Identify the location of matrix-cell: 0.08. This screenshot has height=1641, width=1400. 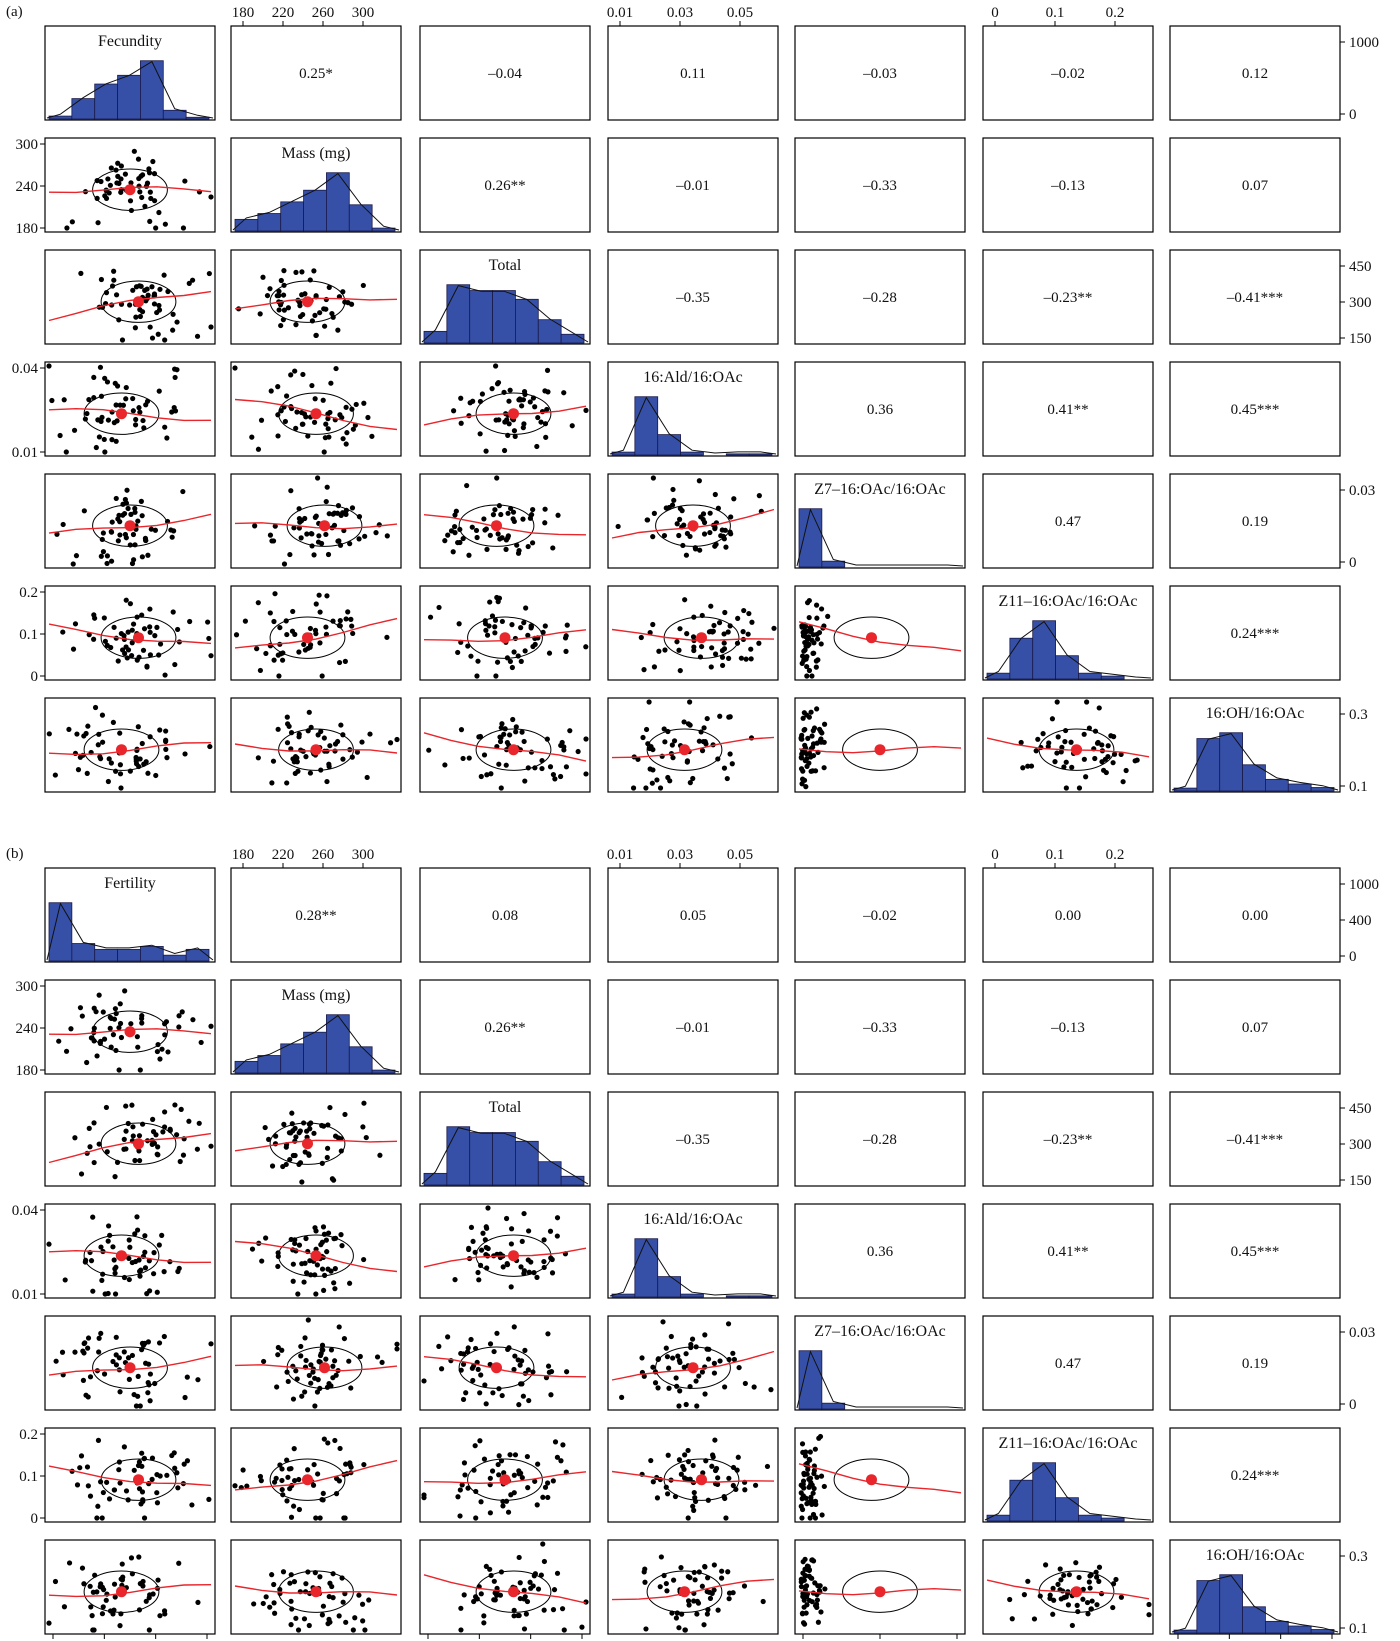
(505, 915).